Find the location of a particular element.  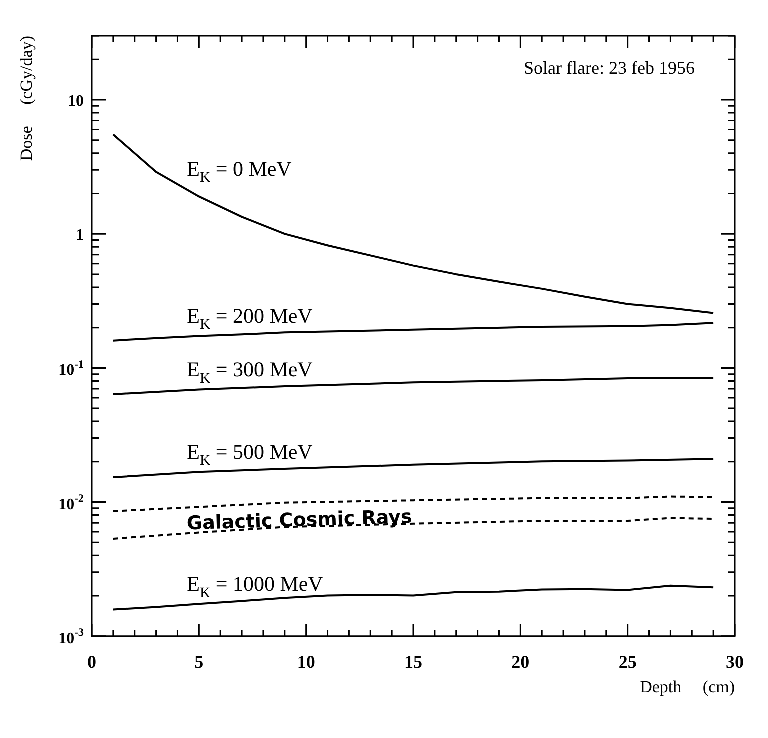

x-tick-label: 10 is located at coordinates (306, 662).